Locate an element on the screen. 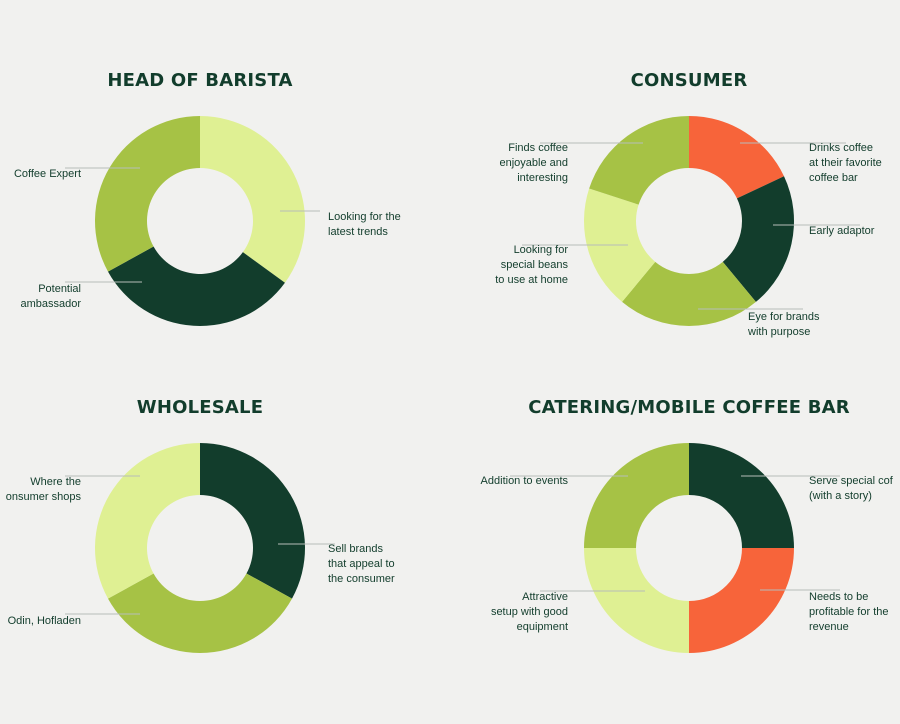 Image resolution: width=900 pixels, height=724 pixels. slice-label-consumer: Early adaptor is located at coordinates (842, 231).